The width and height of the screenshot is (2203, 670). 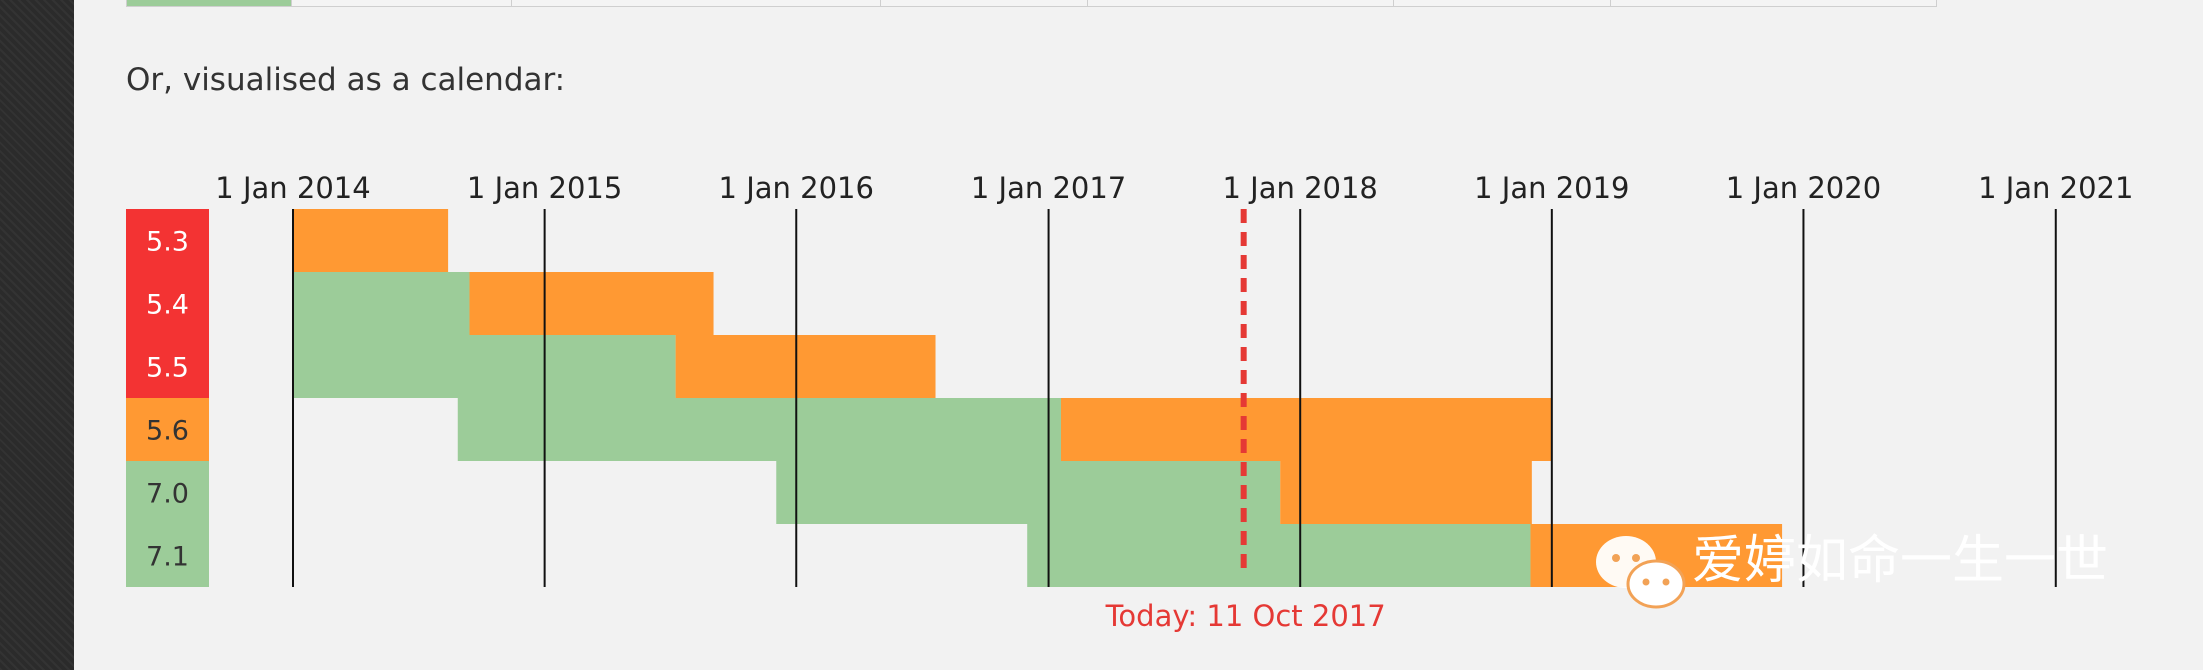 I want to click on version-layer: 5.3 5.4 5.5 5.6 7.0 7.1, so click(x=167, y=398).